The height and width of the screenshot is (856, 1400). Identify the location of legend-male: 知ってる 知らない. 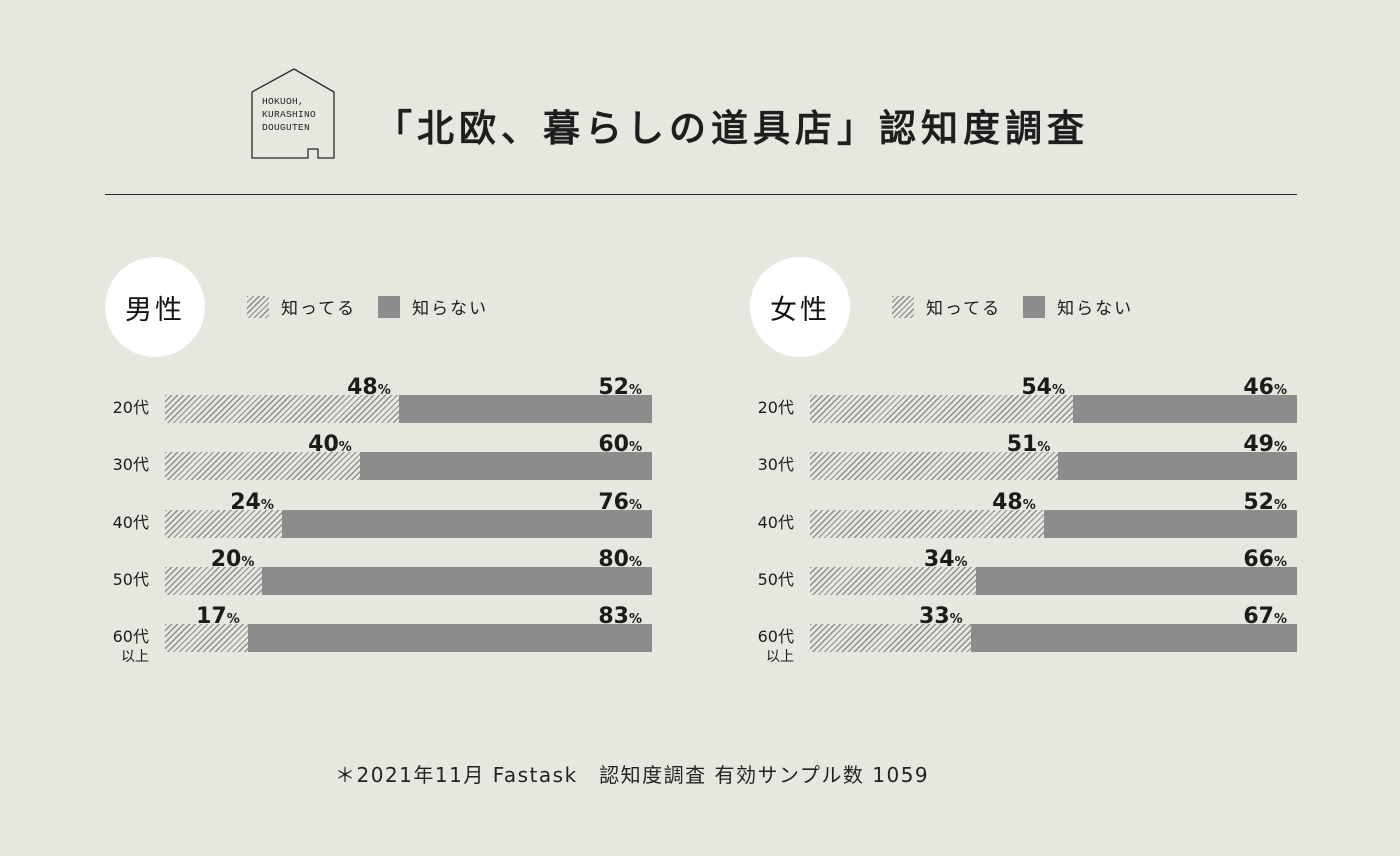
(378, 306).